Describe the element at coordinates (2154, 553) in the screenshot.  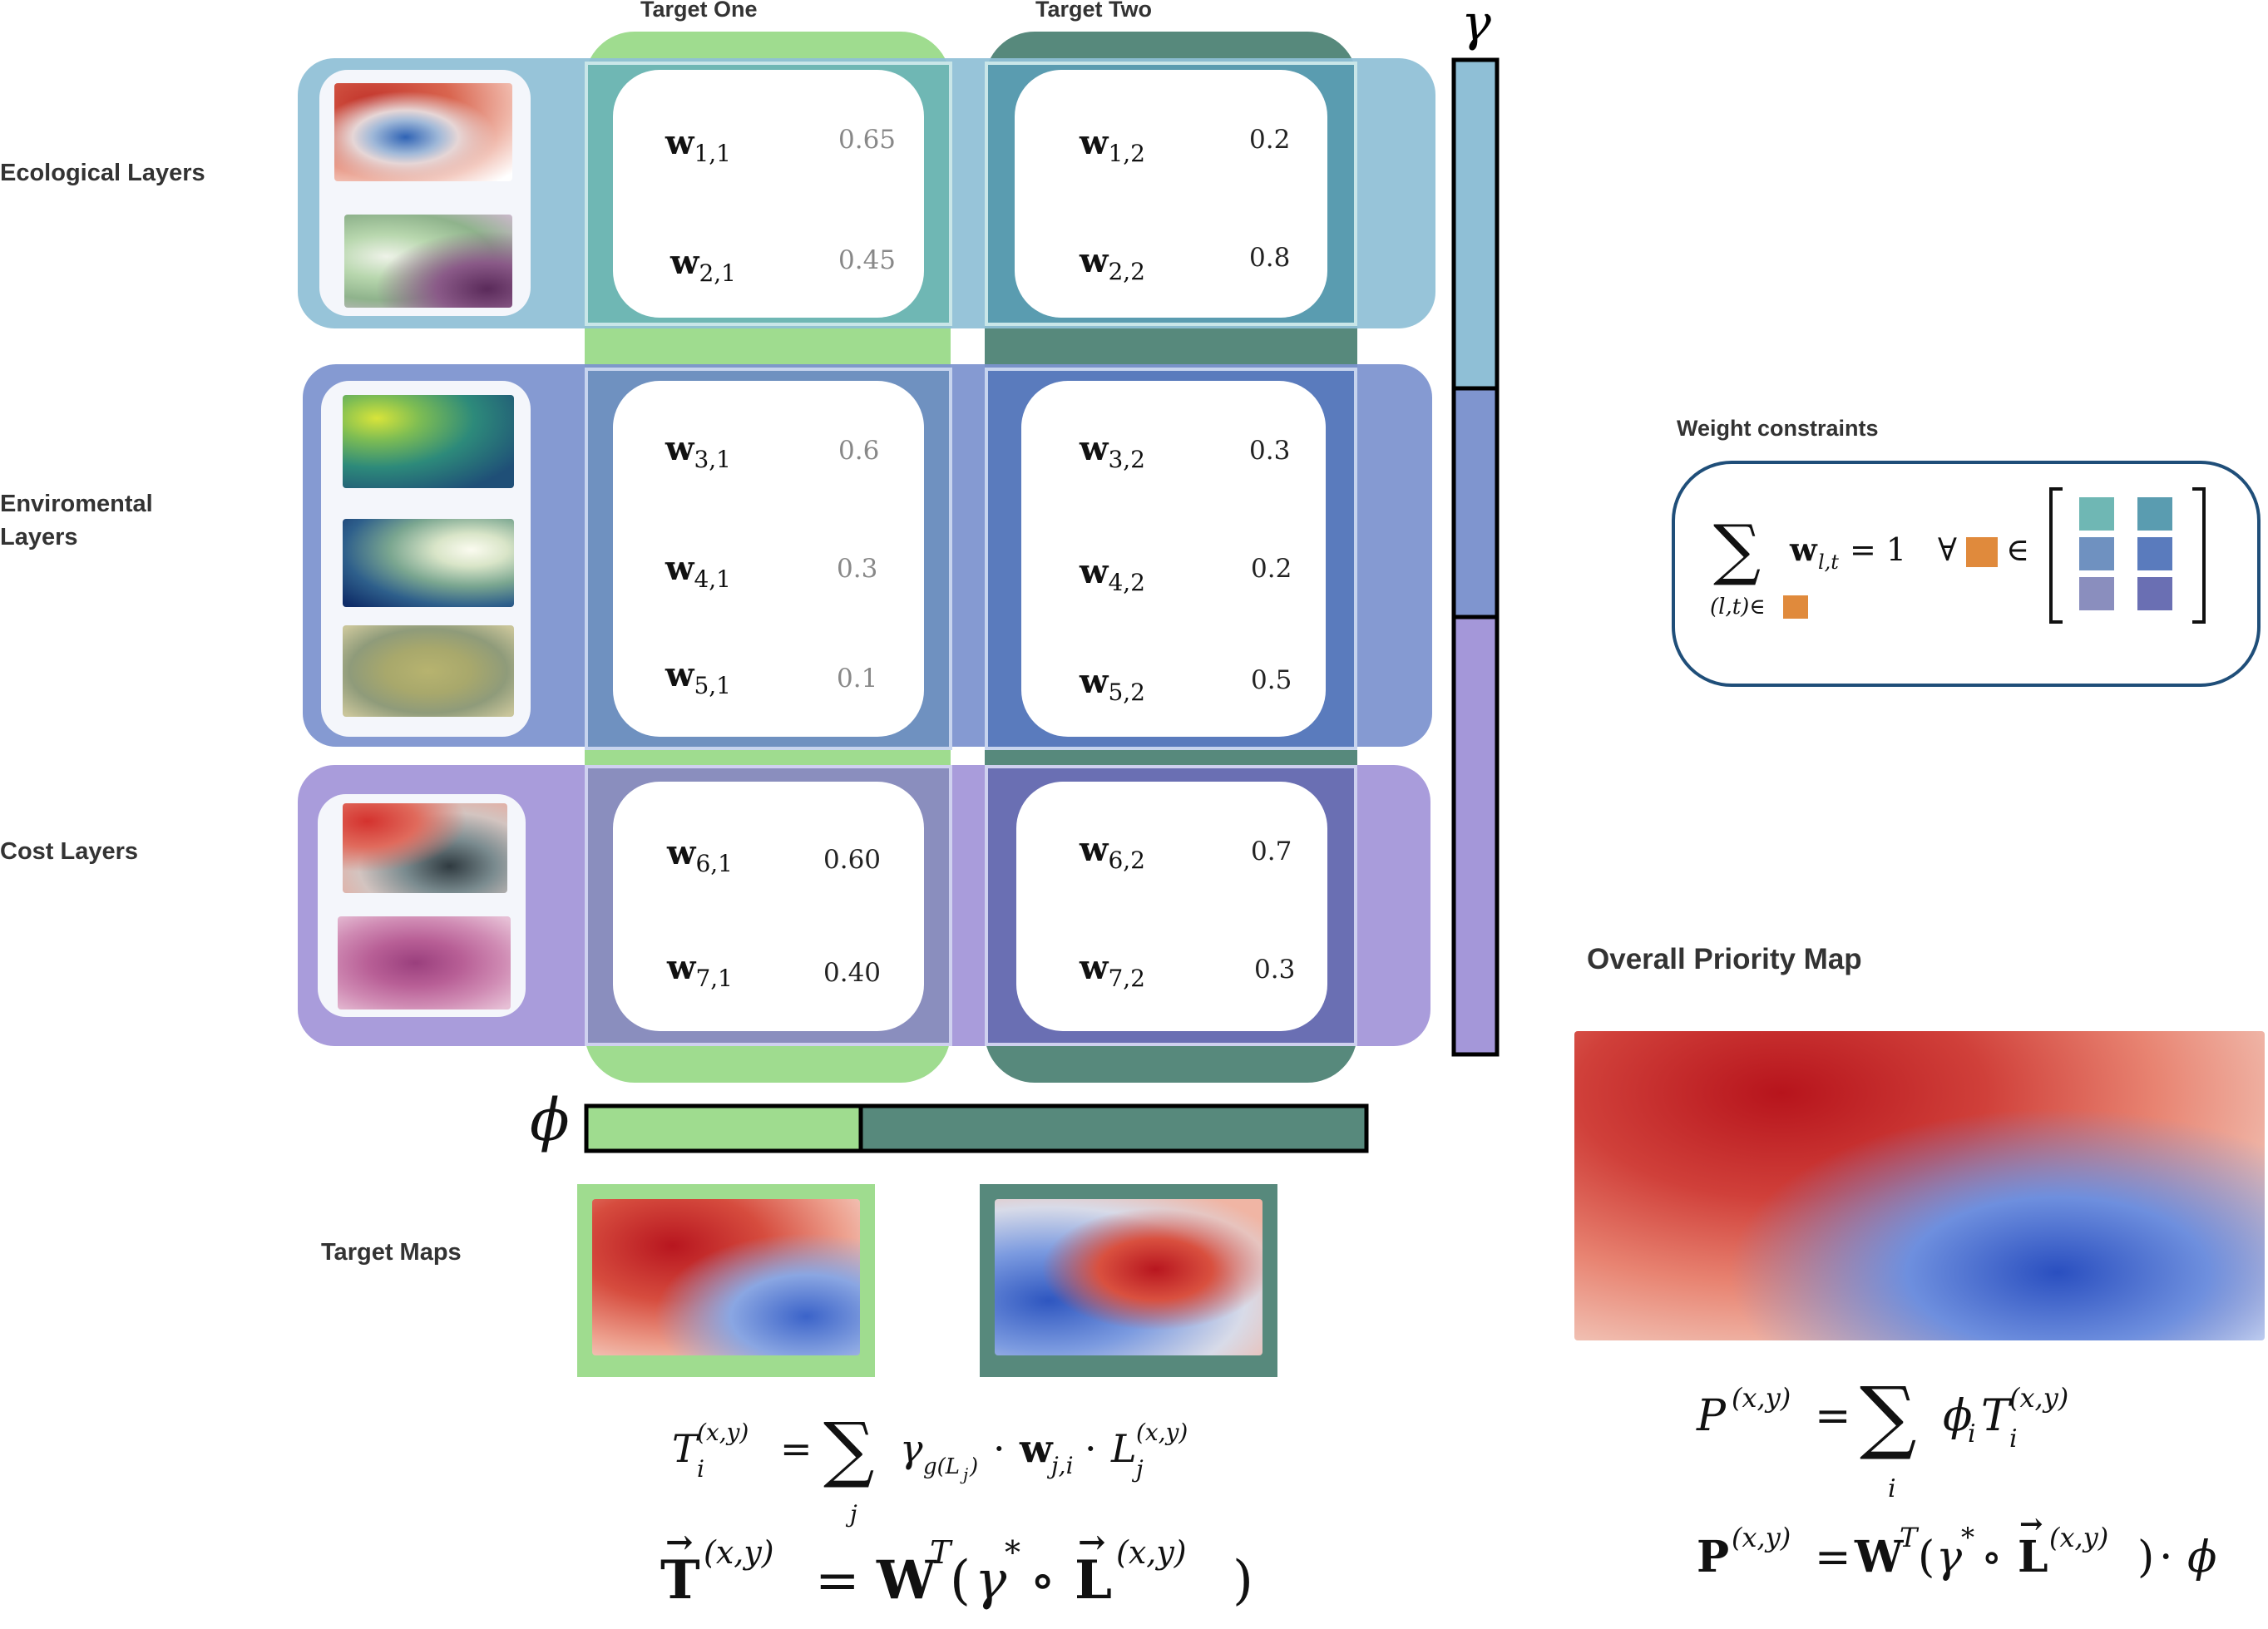
I see `matrix-cell-env-t2` at that location.